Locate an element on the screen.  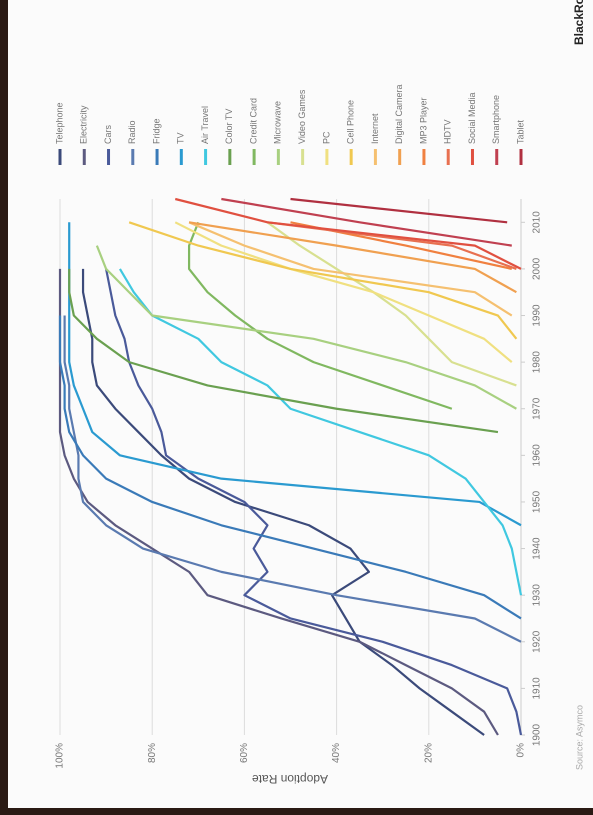
legend-label: Fridge is located at coordinates (156, 131).